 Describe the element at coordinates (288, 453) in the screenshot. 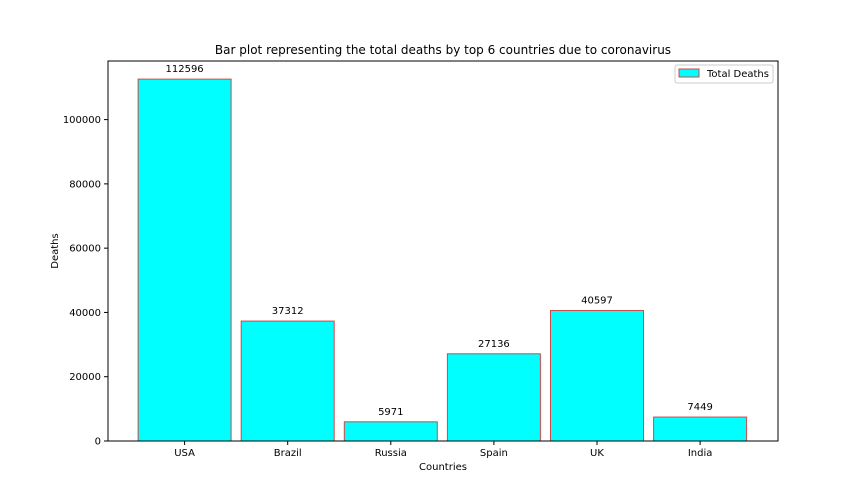

I see `x-tick-label-brazil: Brazil` at that location.